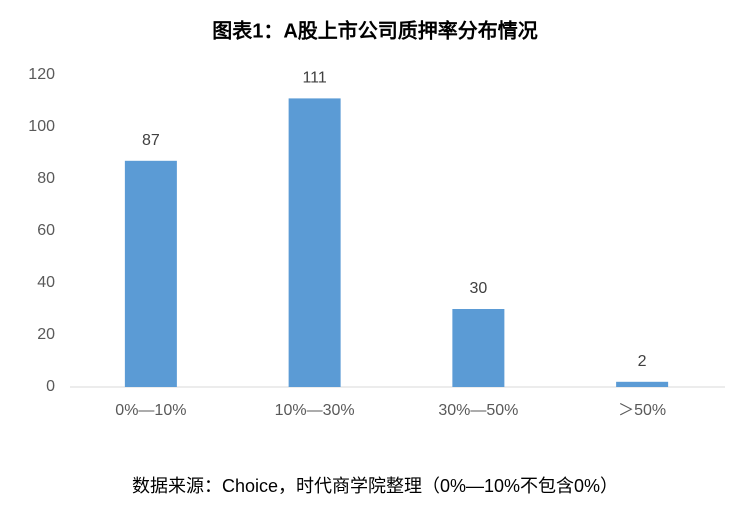 This screenshot has width=751, height=510. Describe the element at coordinates (46, 178) in the screenshot. I see `y-tick-label: 80` at that location.